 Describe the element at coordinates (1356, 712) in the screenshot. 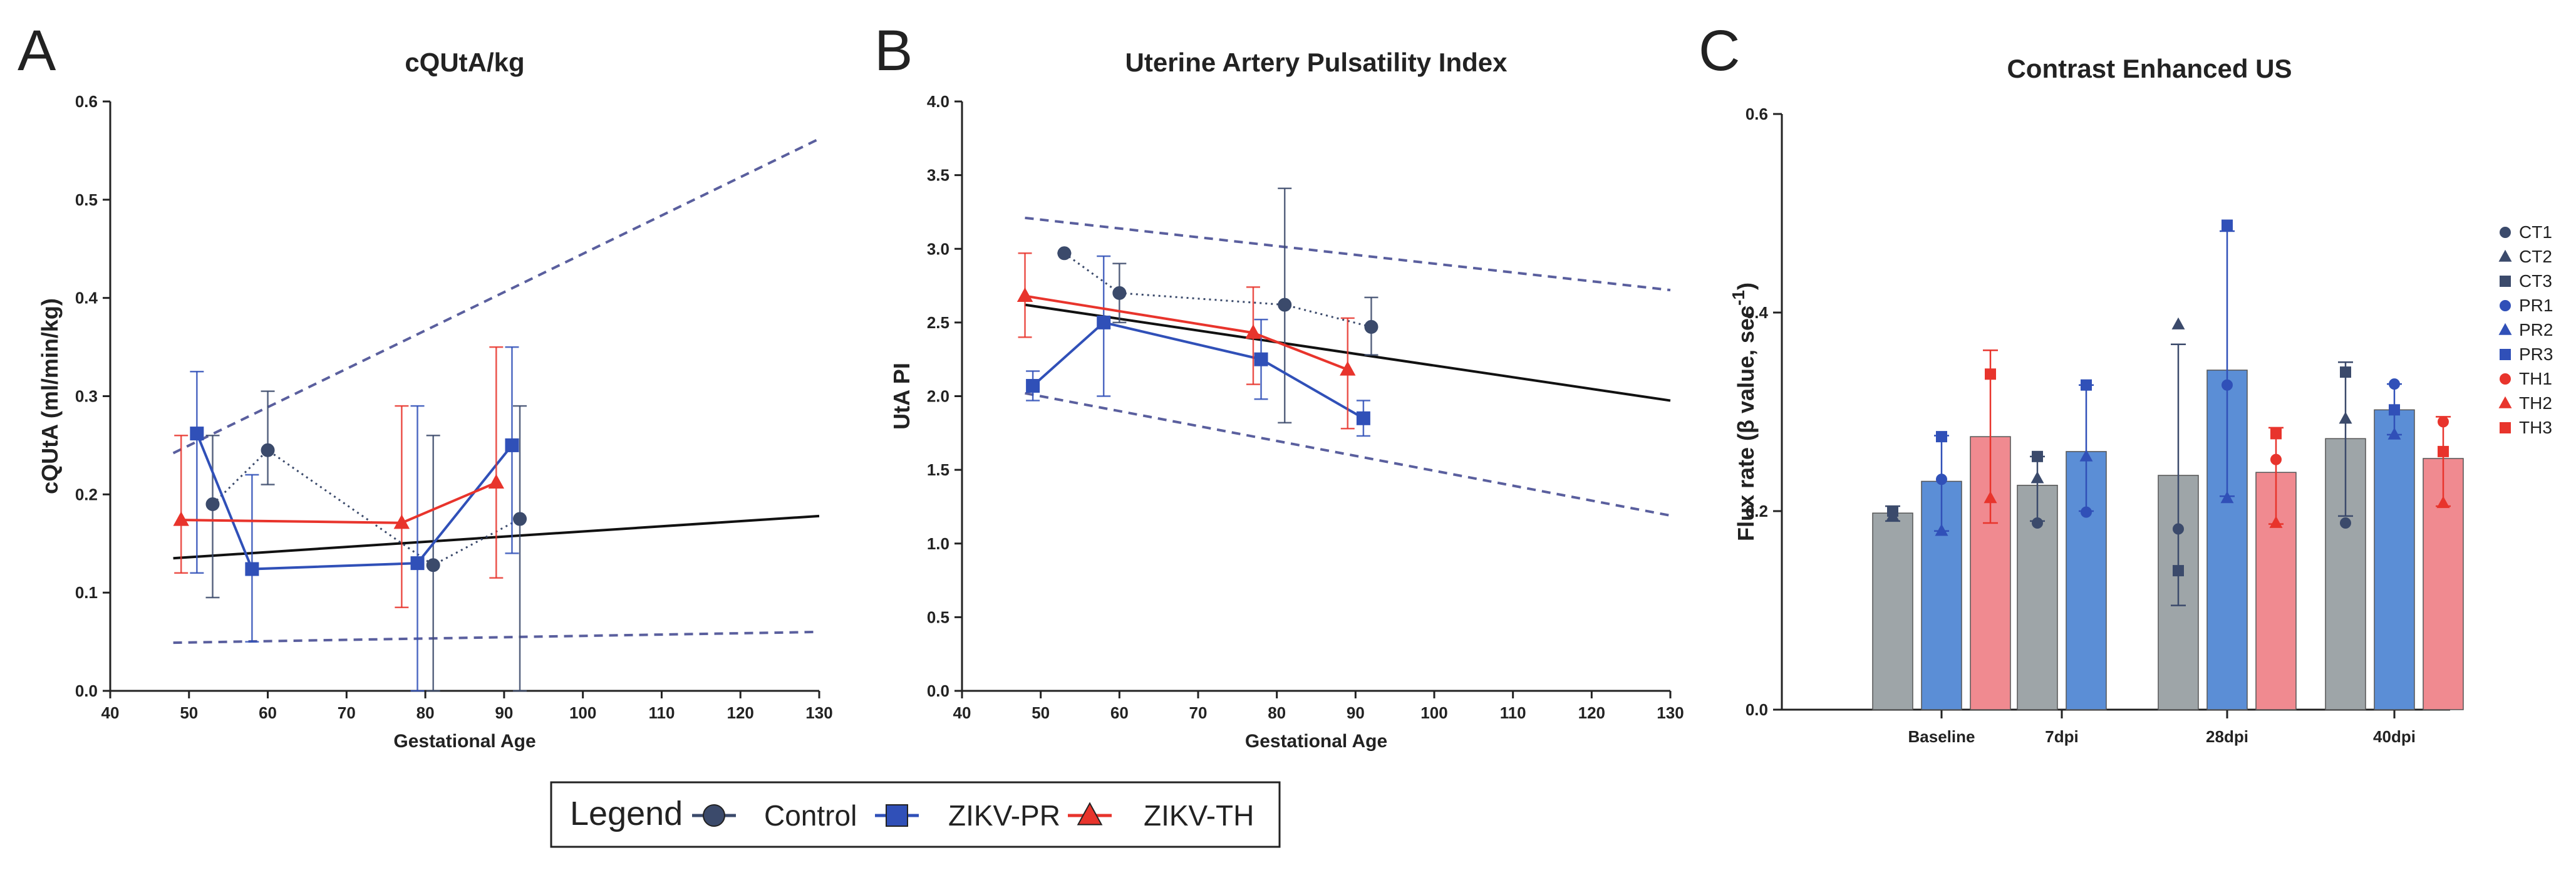

I see `x-tick-label: 90` at that location.